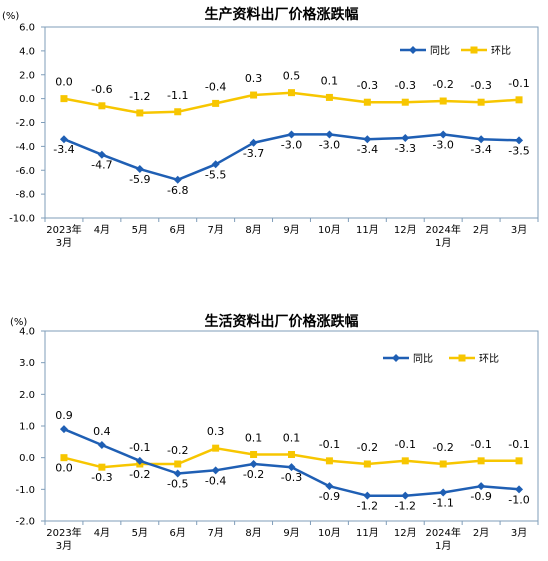  I want to click on data-label-yoy: -1.2, so click(367, 506).